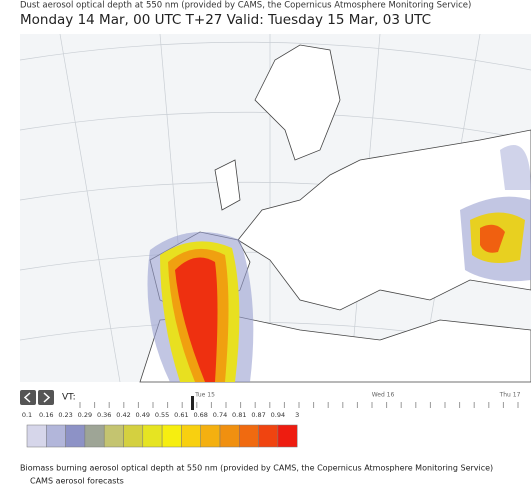 Image resolution: width=531 pixels, height=495 pixels. Describe the element at coordinates (104, 415) in the screenshot. I see `legend-label: 0.36` at that location.